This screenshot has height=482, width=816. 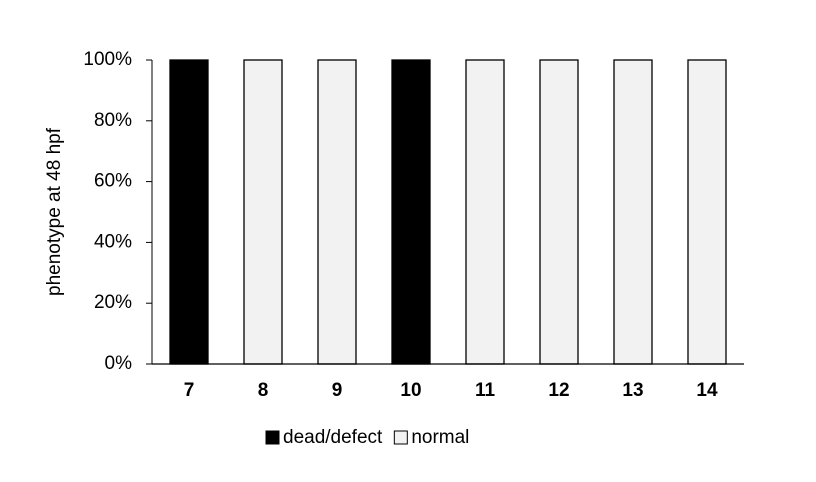 What do you see at coordinates (113, 302) in the screenshot?
I see `y-tick-label: 20%` at bounding box center [113, 302].